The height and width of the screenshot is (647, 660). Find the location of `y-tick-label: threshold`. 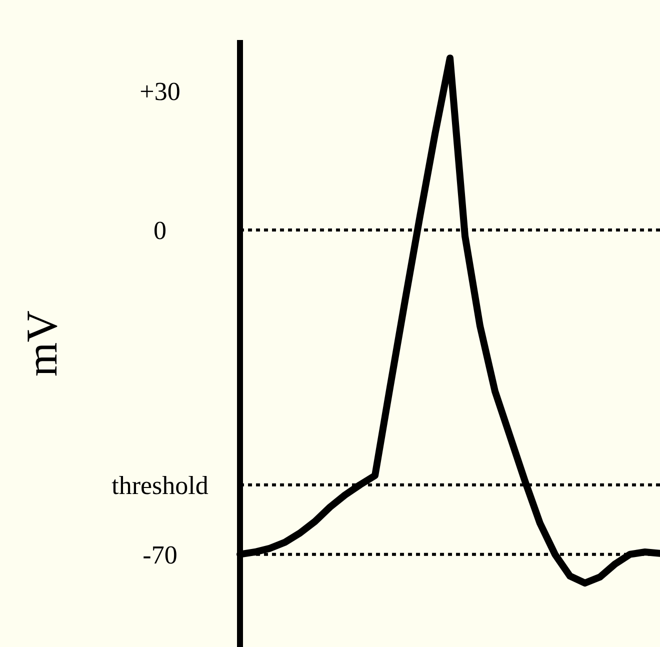

y-tick-label: threshold is located at coordinates (160, 485).